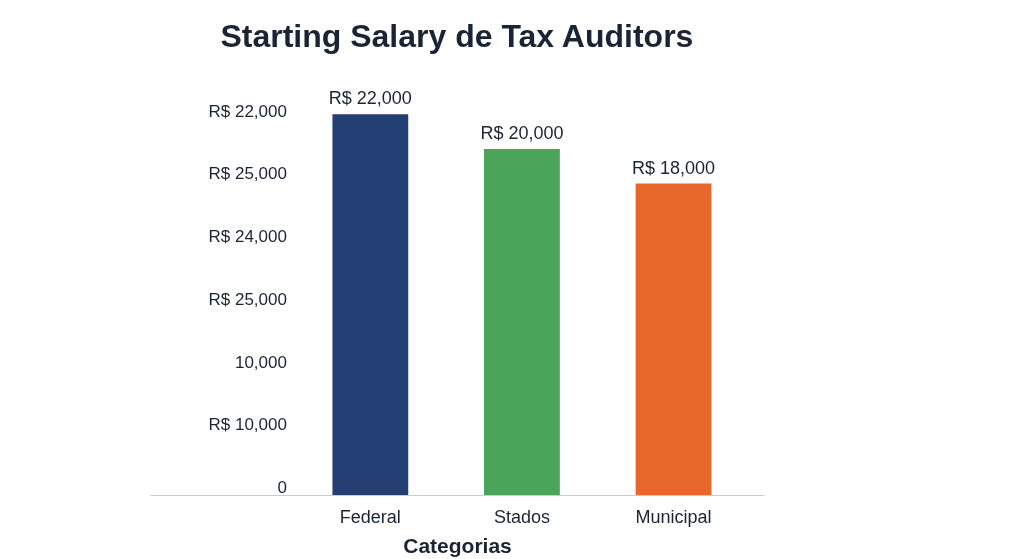 The image size is (1024, 559). I want to click on text: R$ 10,000, so click(247, 424).